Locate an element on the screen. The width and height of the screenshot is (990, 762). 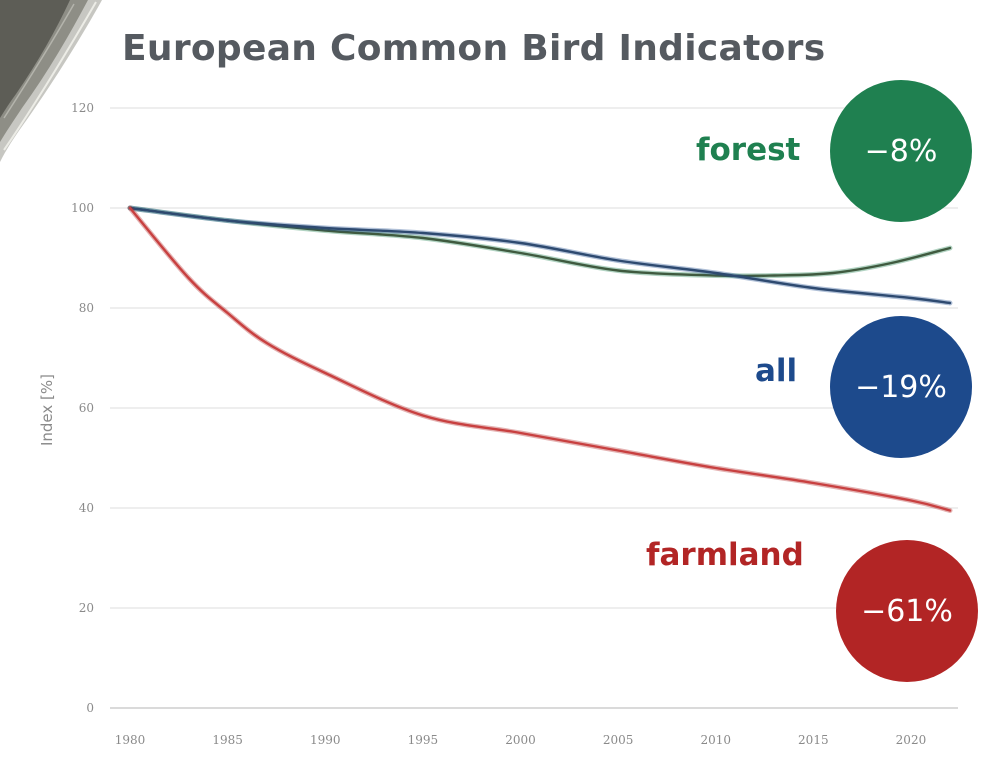
y-tick-label: 0 is located at coordinates (90, 708).